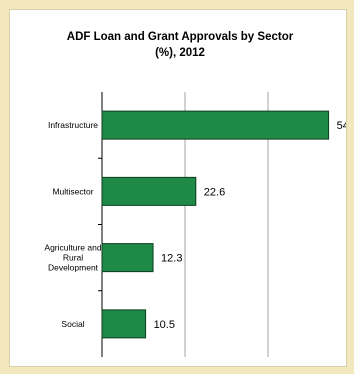 This screenshot has height=374, width=354. What do you see at coordinates (73, 268) in the screenshot?
I see `category-label: Development` at bounding box center [73, 268].